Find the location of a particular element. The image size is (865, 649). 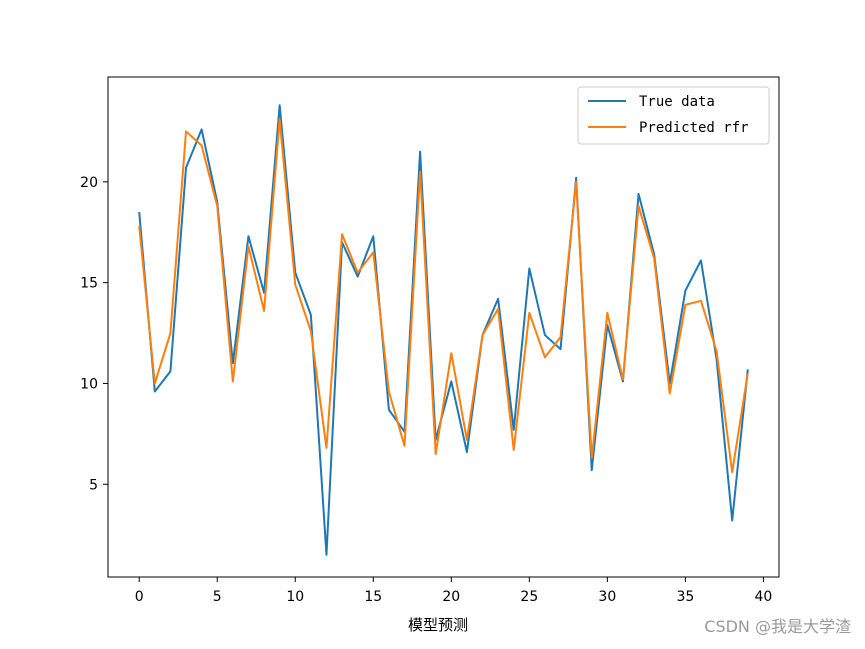

x-tick-label: 10 is located at coordinates (295, 597).